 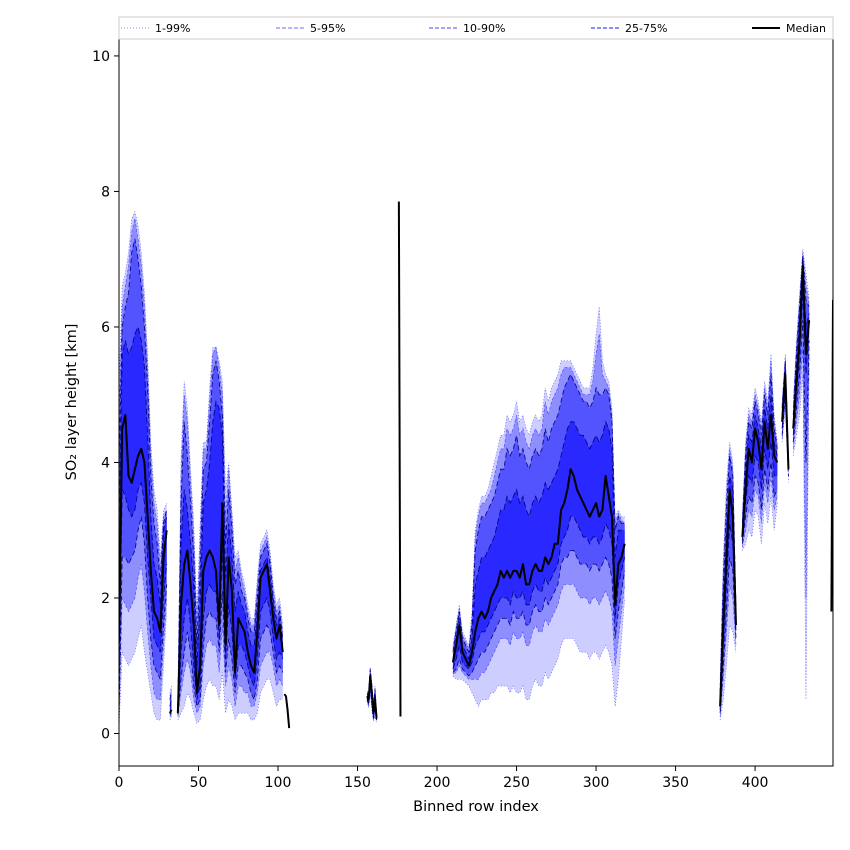 What do you see at coordinates (357, 783) in the screenshot?
I see `x-tick-label-3: 150` at bounding box center [357, 783].